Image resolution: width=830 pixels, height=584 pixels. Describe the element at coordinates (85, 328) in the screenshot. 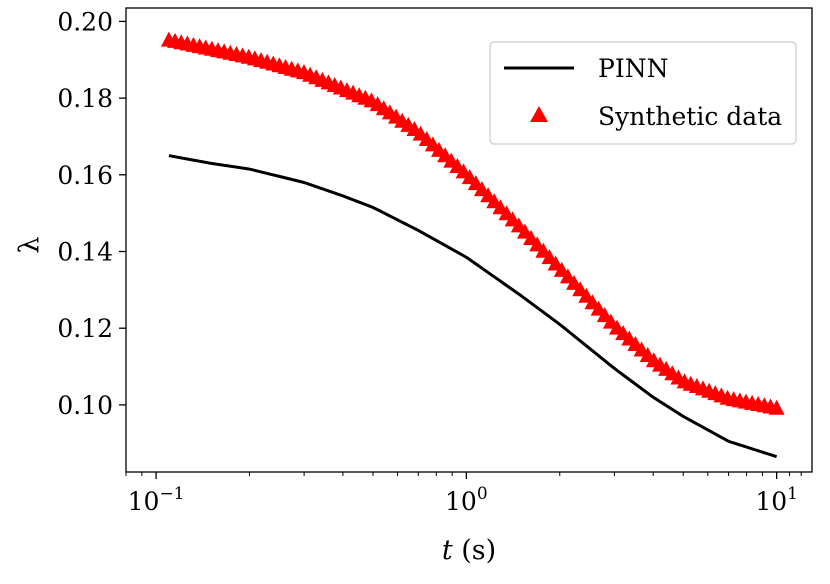

I see `y-tick-label: 0.12` at that location.